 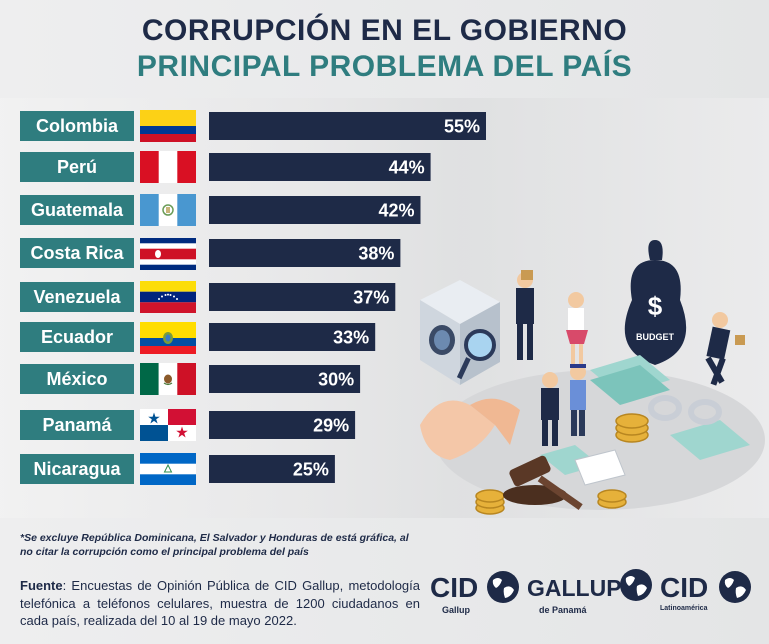 What do you see at coordinates (725, 349) in the screenshot?
I see `running-man-figure-icon` at bounding box center [725, 349].